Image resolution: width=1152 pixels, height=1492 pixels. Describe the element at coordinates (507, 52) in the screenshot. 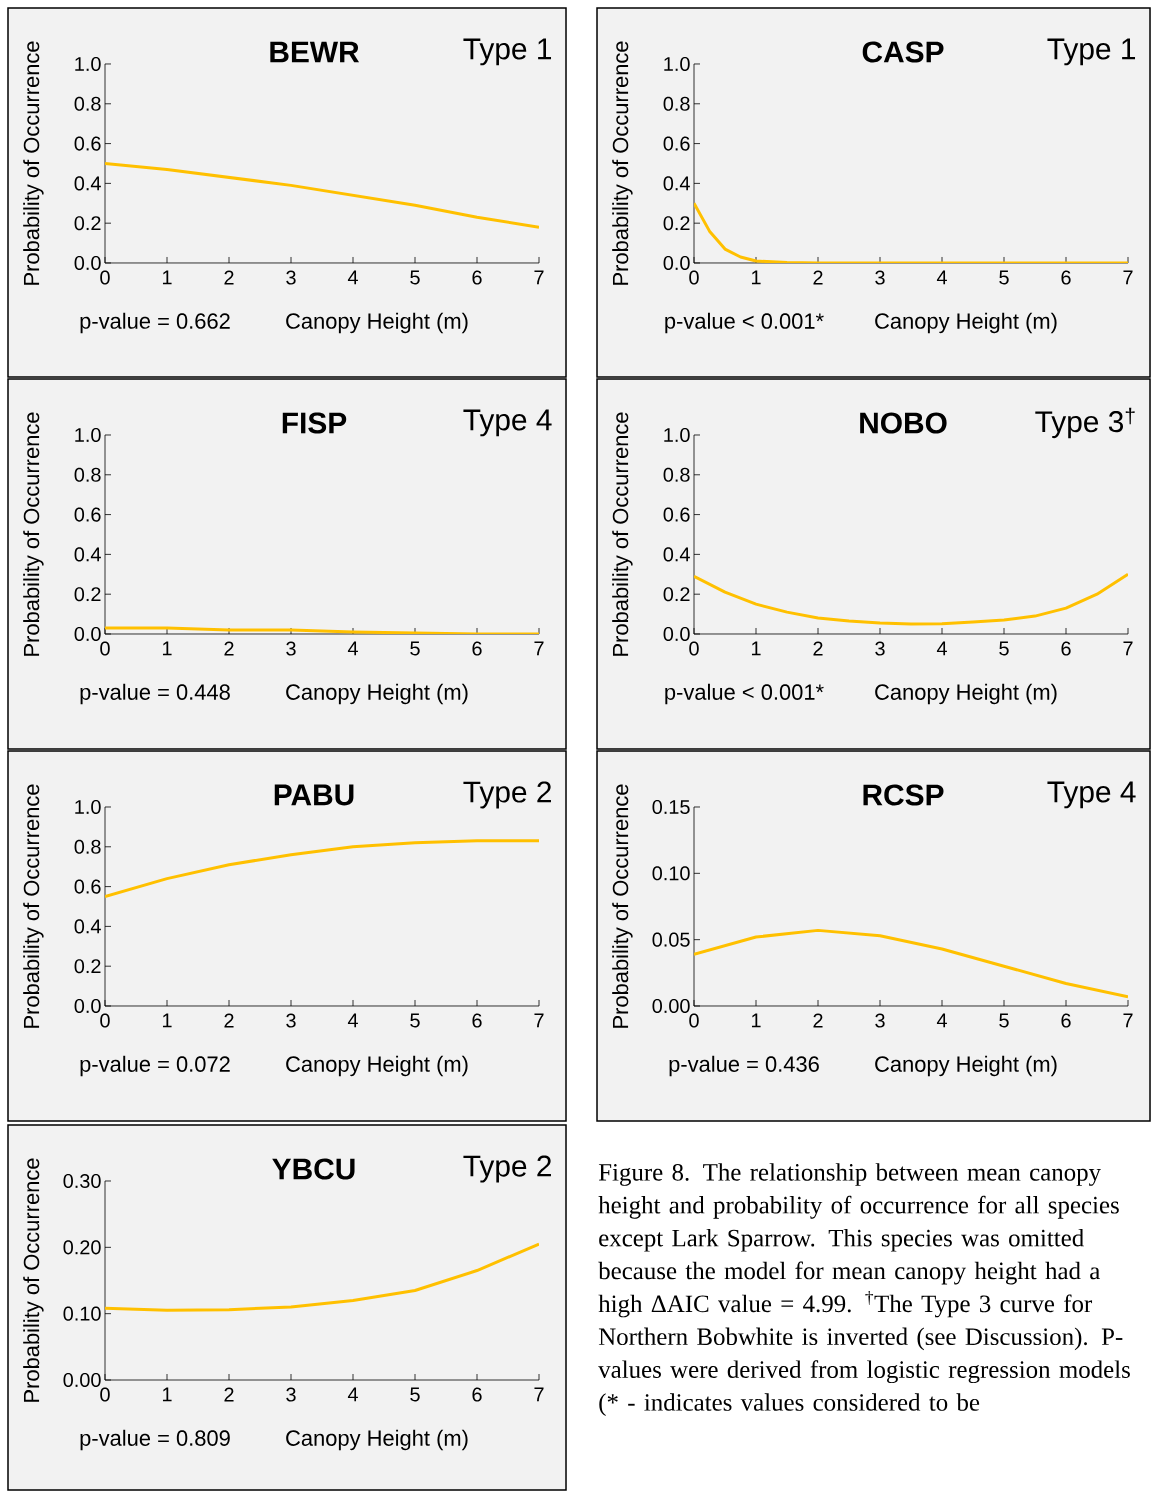

I see `chart-subtitle: Type 1` at that location.